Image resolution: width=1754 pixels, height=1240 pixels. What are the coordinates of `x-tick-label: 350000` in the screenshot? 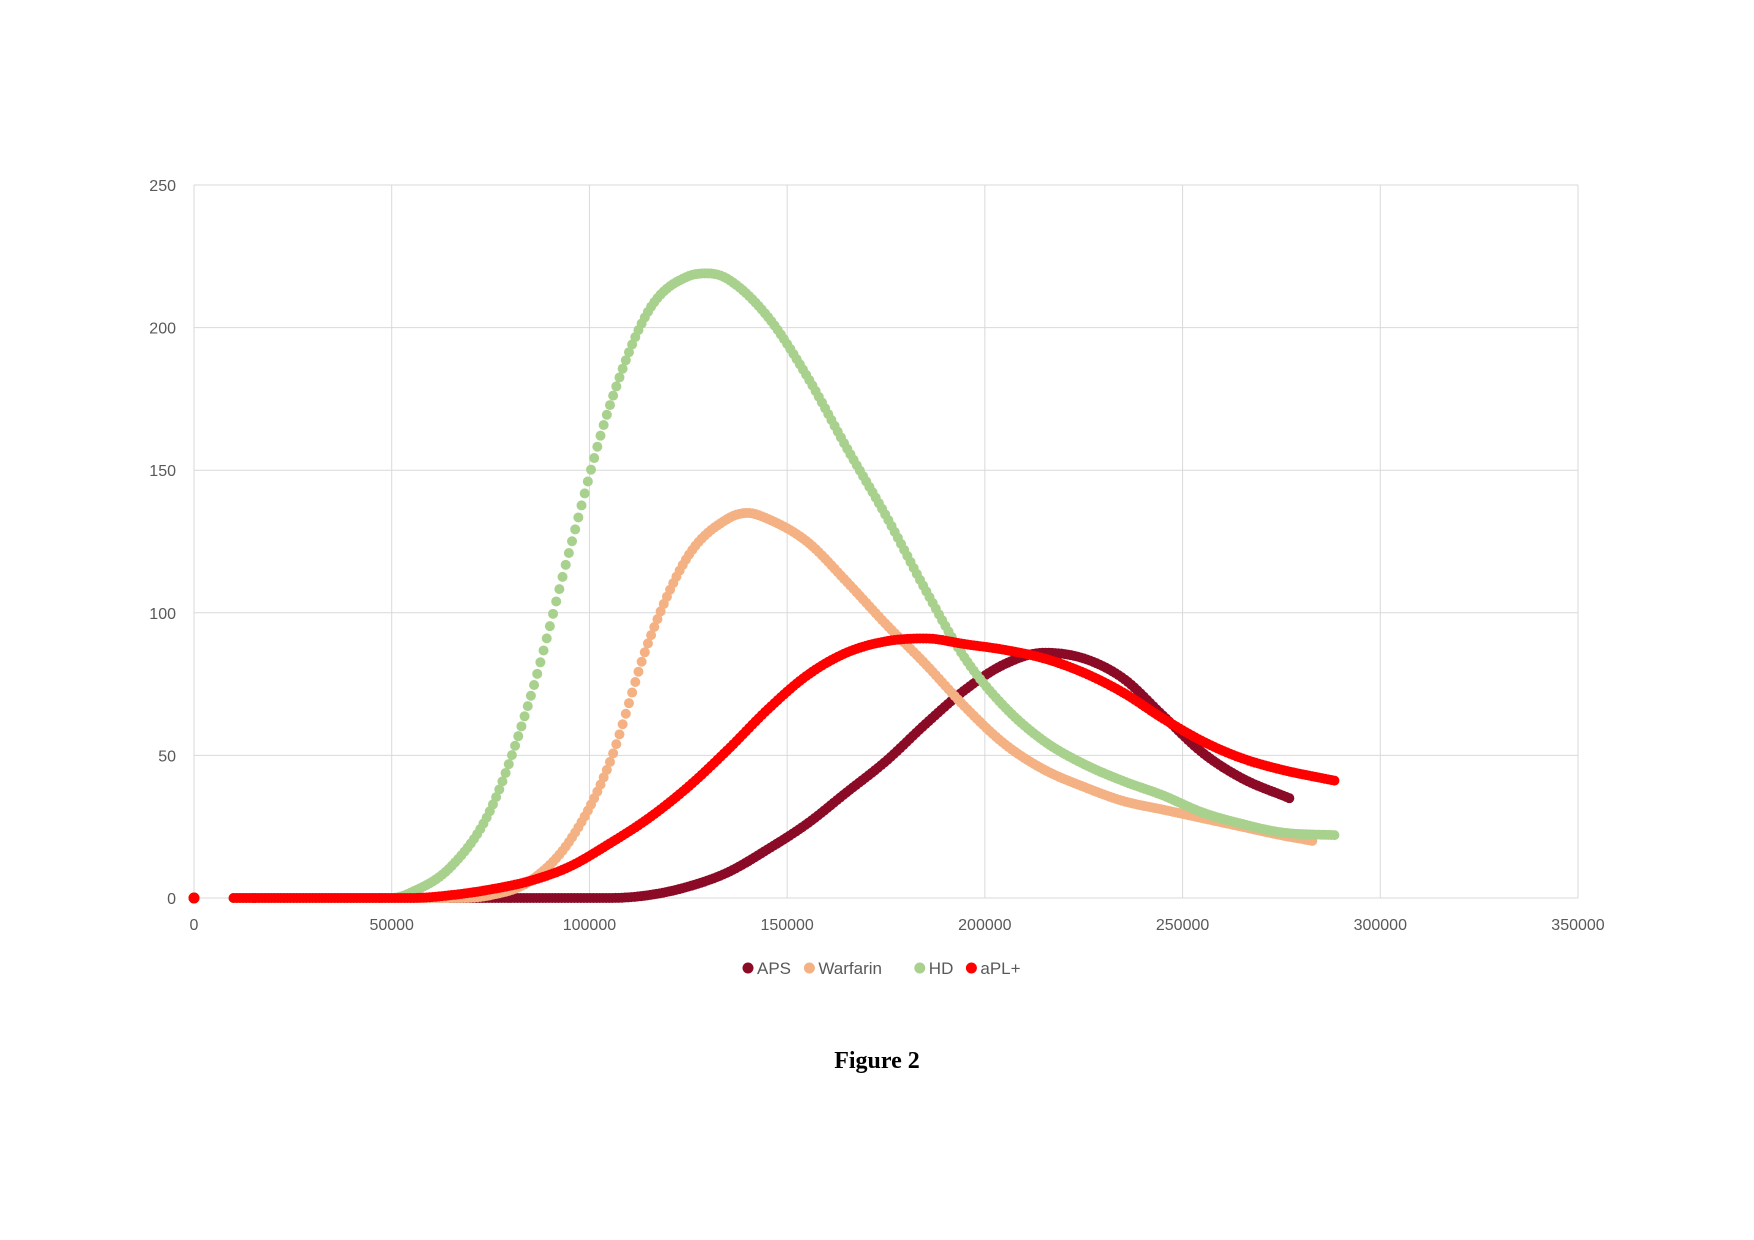 It's located at (1577, 925).